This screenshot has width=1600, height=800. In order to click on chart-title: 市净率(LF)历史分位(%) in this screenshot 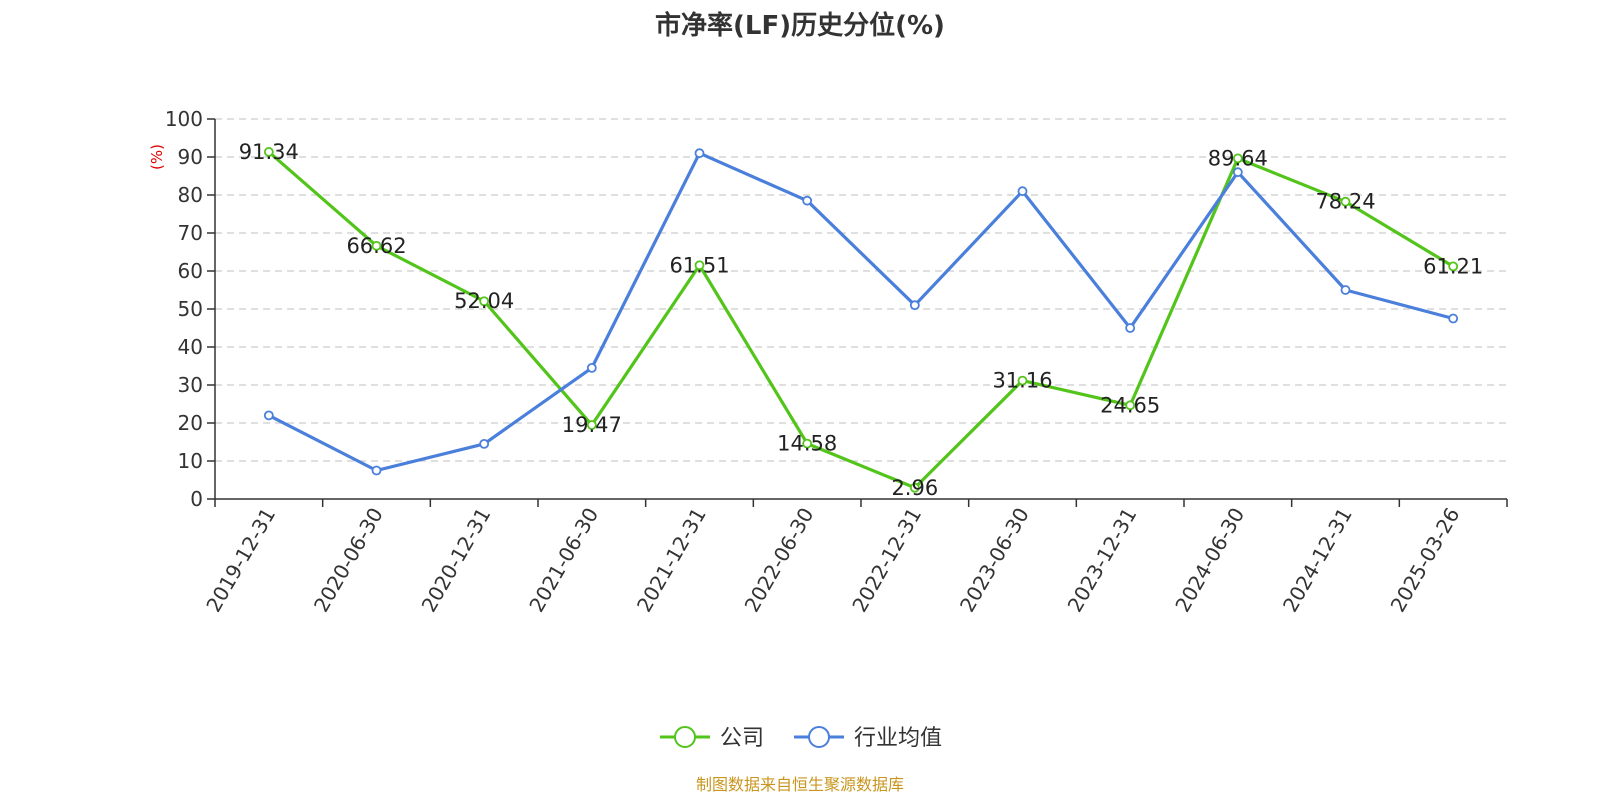, I will do `click(800, 25)`.